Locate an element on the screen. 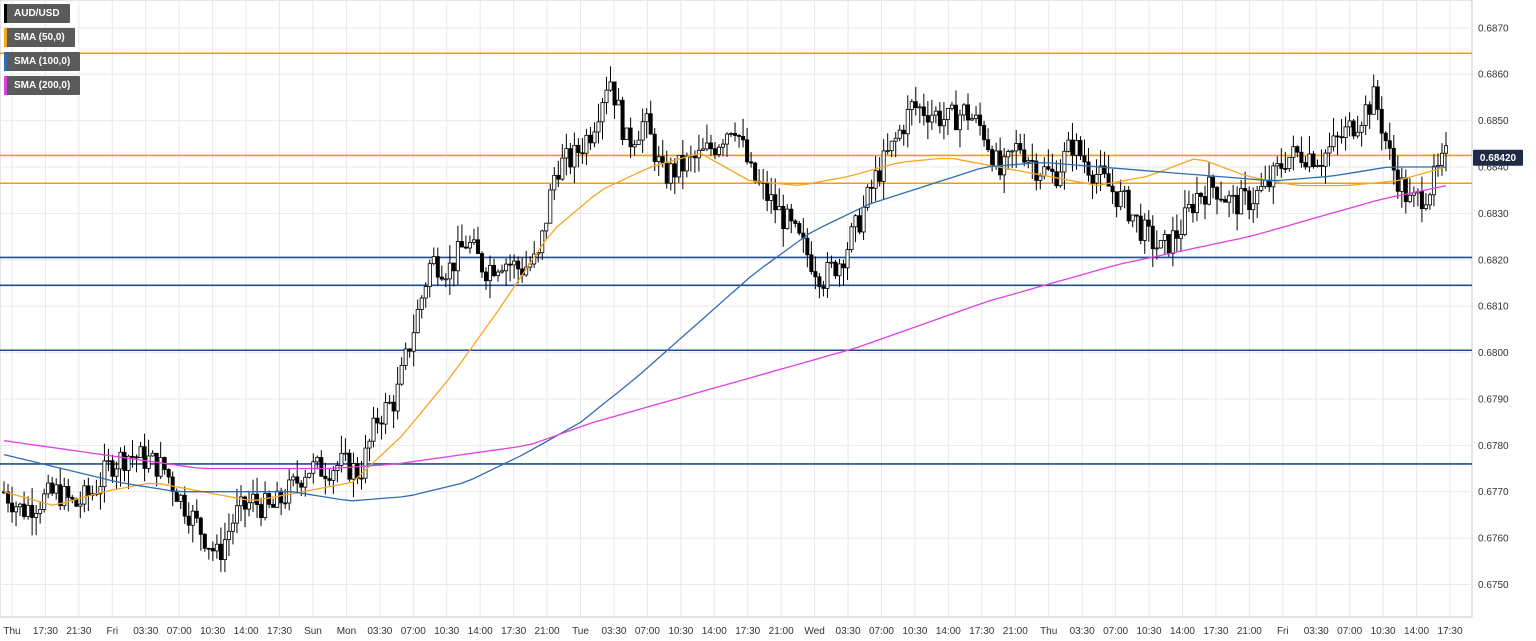  legend-item-sma50: SMA (50,0) is located at coordinates (39, 37).